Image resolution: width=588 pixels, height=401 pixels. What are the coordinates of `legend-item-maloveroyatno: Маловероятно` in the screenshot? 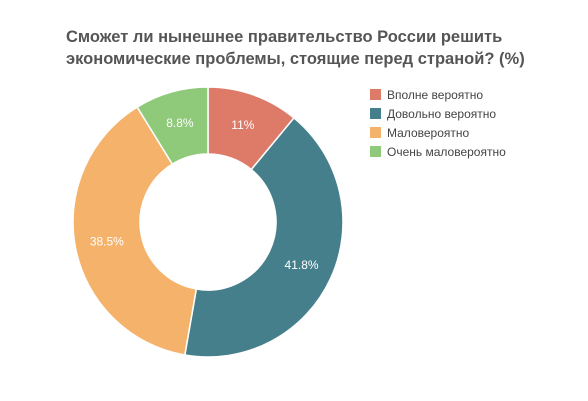 It's located at (438, 132).